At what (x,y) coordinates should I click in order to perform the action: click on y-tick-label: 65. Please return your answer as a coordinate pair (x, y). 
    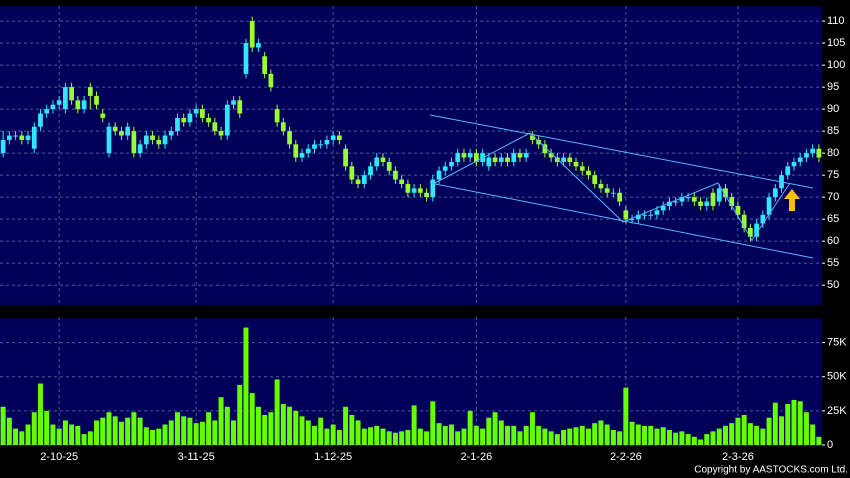
    Looking at the image, I should click on (833, 219).